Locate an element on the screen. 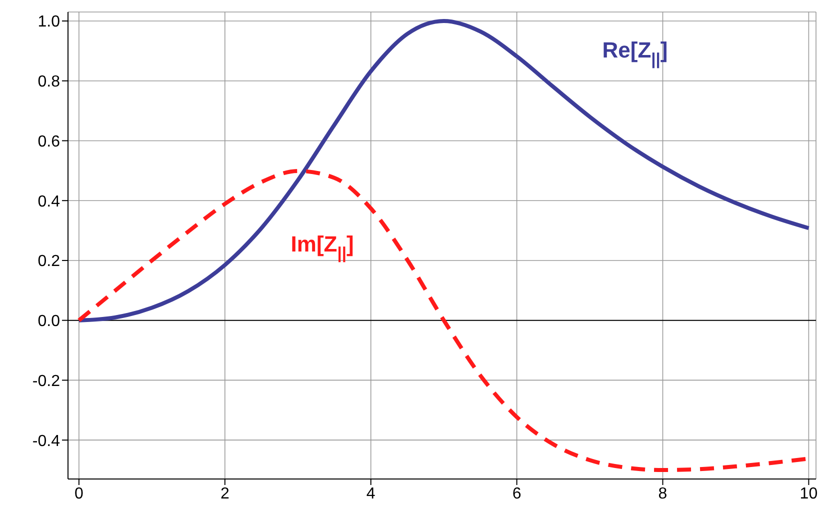  x-tick-label: 8 is located at coordinates (663, 493).